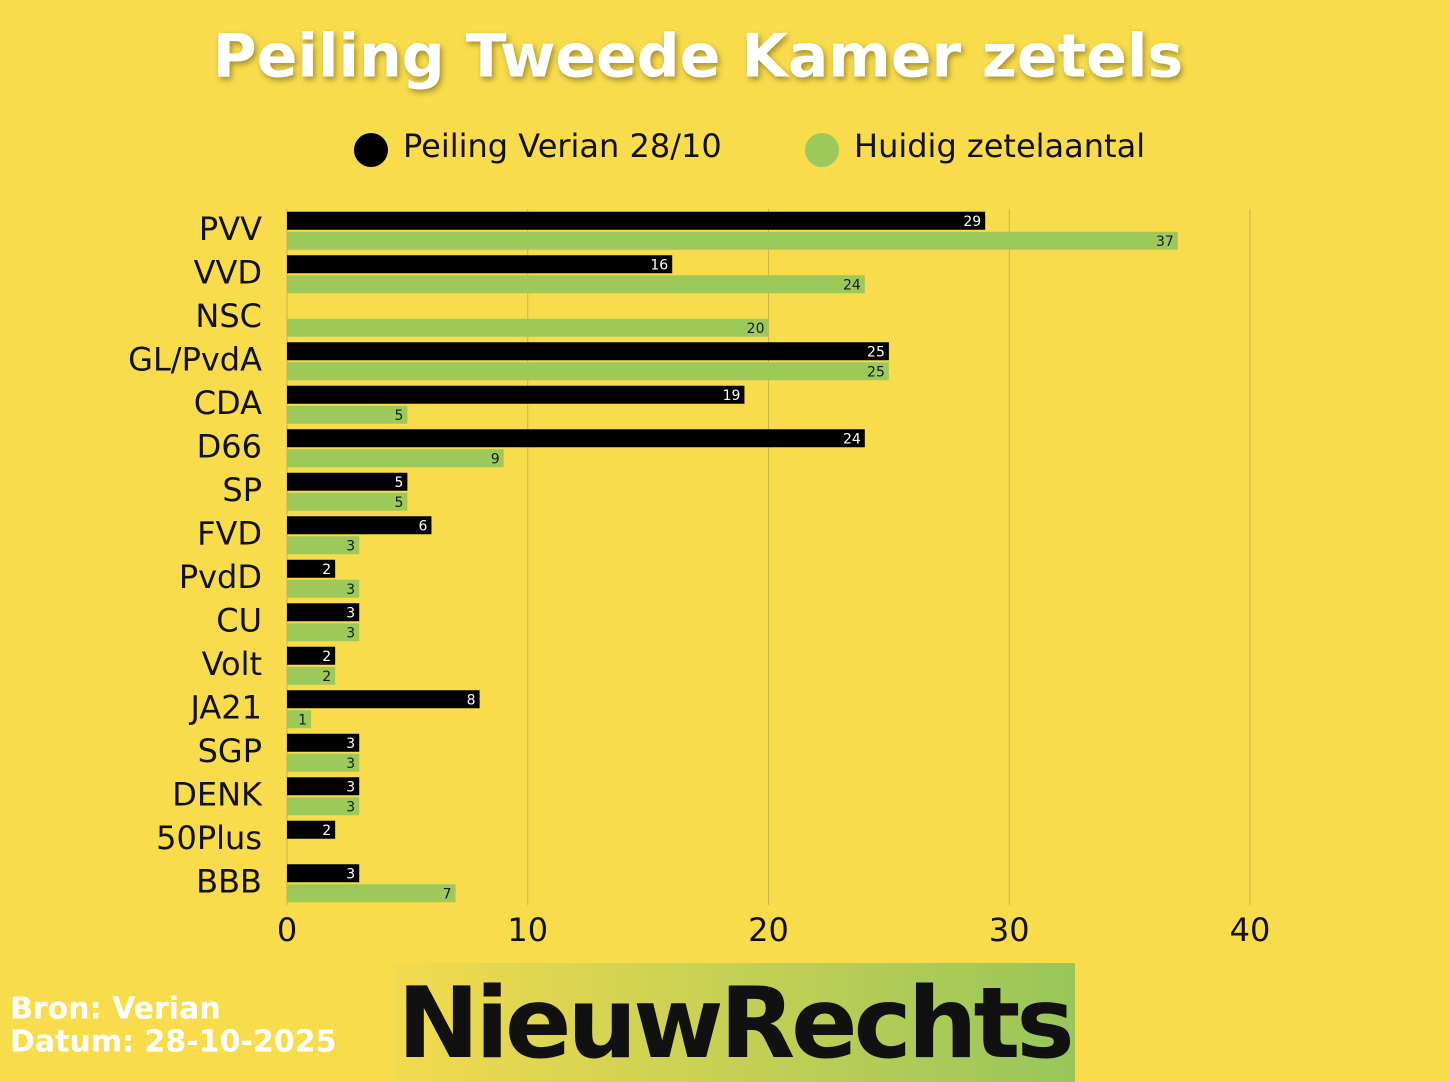 This screenshot has height=1082, width=1450. Describe the element at coordinates (527, 930) in the screenshot. I see `x-tick-label: 10` at that location.